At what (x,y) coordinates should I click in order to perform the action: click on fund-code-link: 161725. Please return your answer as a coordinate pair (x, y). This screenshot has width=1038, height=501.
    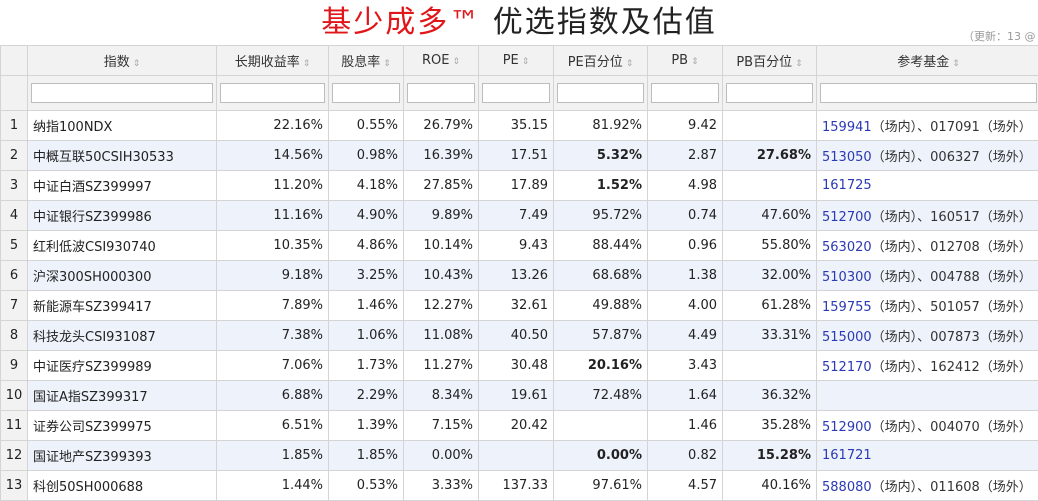
    Looking at the image, I should click on (847, 185).